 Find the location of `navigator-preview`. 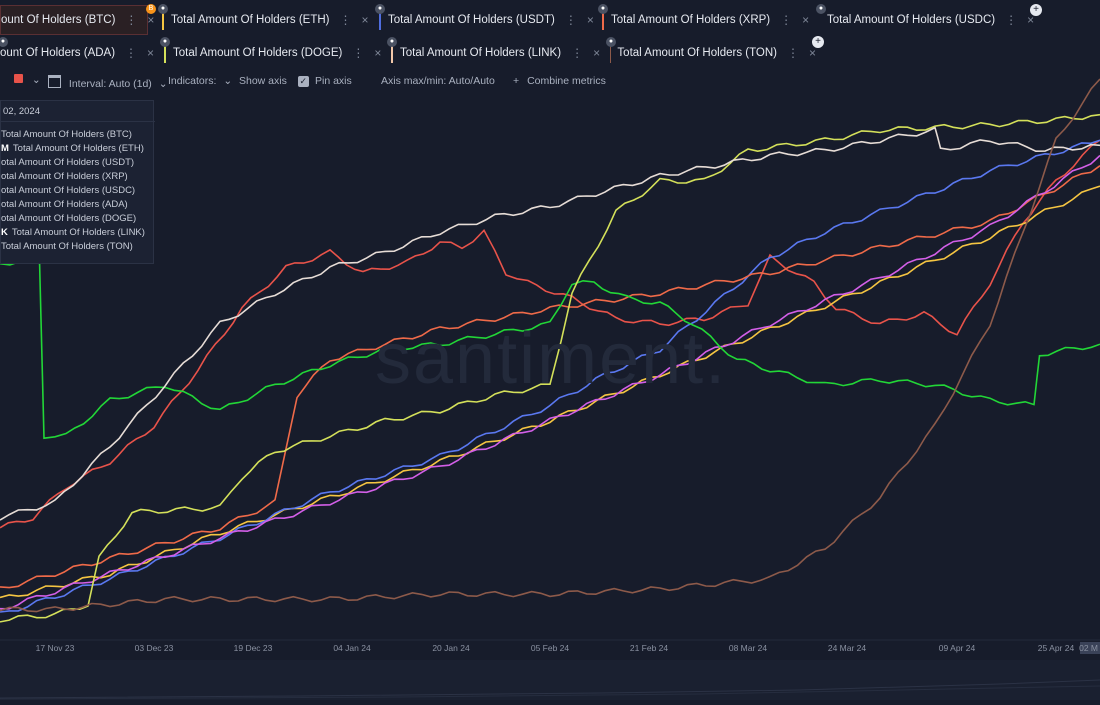

navigator-preview is located at coordinates (550, 680).